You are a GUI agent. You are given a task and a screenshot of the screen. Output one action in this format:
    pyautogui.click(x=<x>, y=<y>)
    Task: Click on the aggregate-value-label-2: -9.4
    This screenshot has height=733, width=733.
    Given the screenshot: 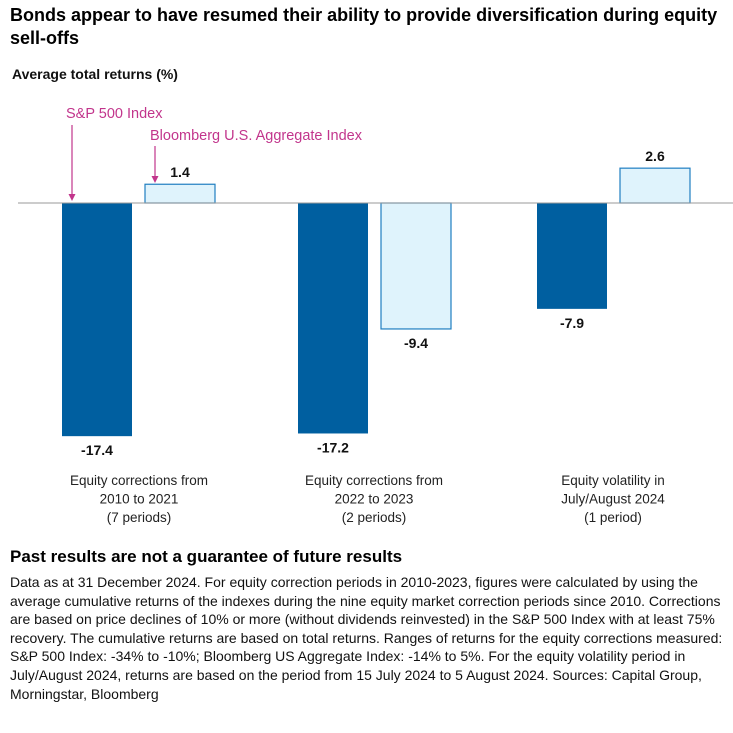 What is the action you would take?
    pyautogui.click(x=416, y=343)
    